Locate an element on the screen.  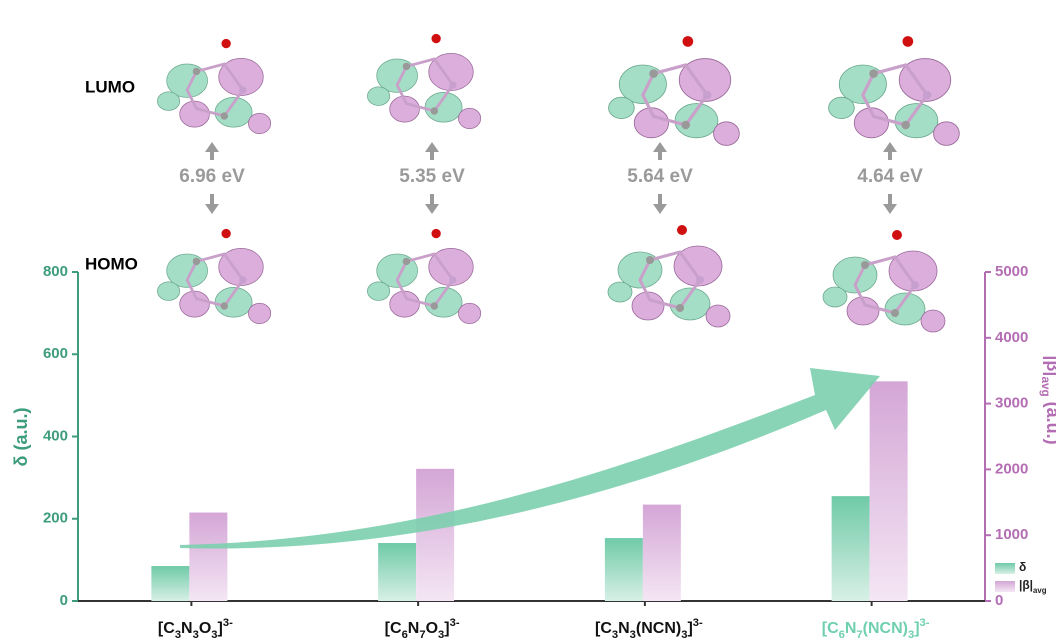
y2-tick-label: 4000 is located at coordinates (1011, 337).